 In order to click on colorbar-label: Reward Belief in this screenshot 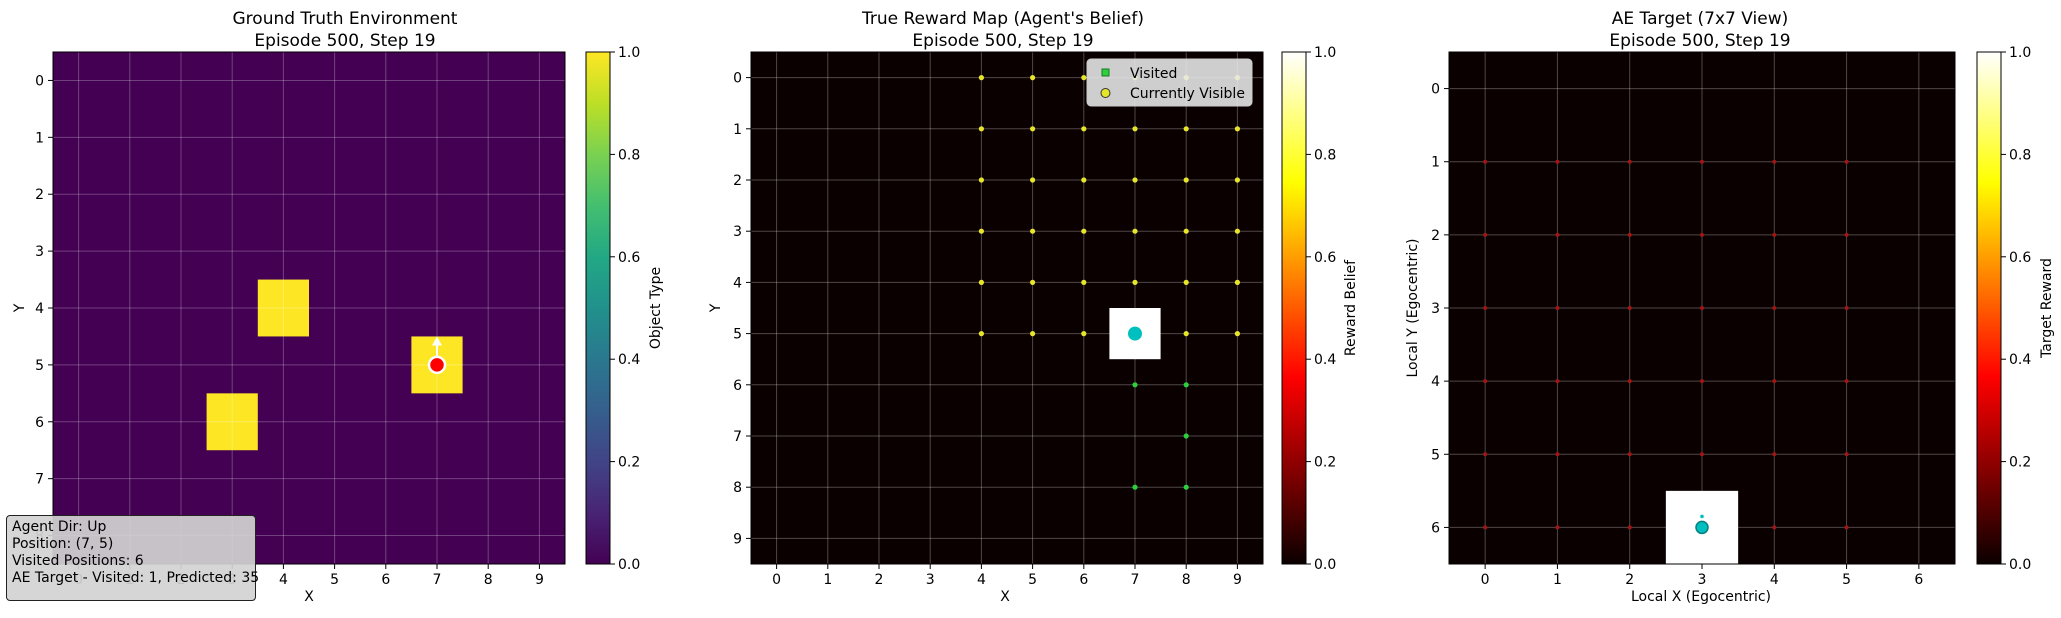, I will do `click(1351, 307)`.